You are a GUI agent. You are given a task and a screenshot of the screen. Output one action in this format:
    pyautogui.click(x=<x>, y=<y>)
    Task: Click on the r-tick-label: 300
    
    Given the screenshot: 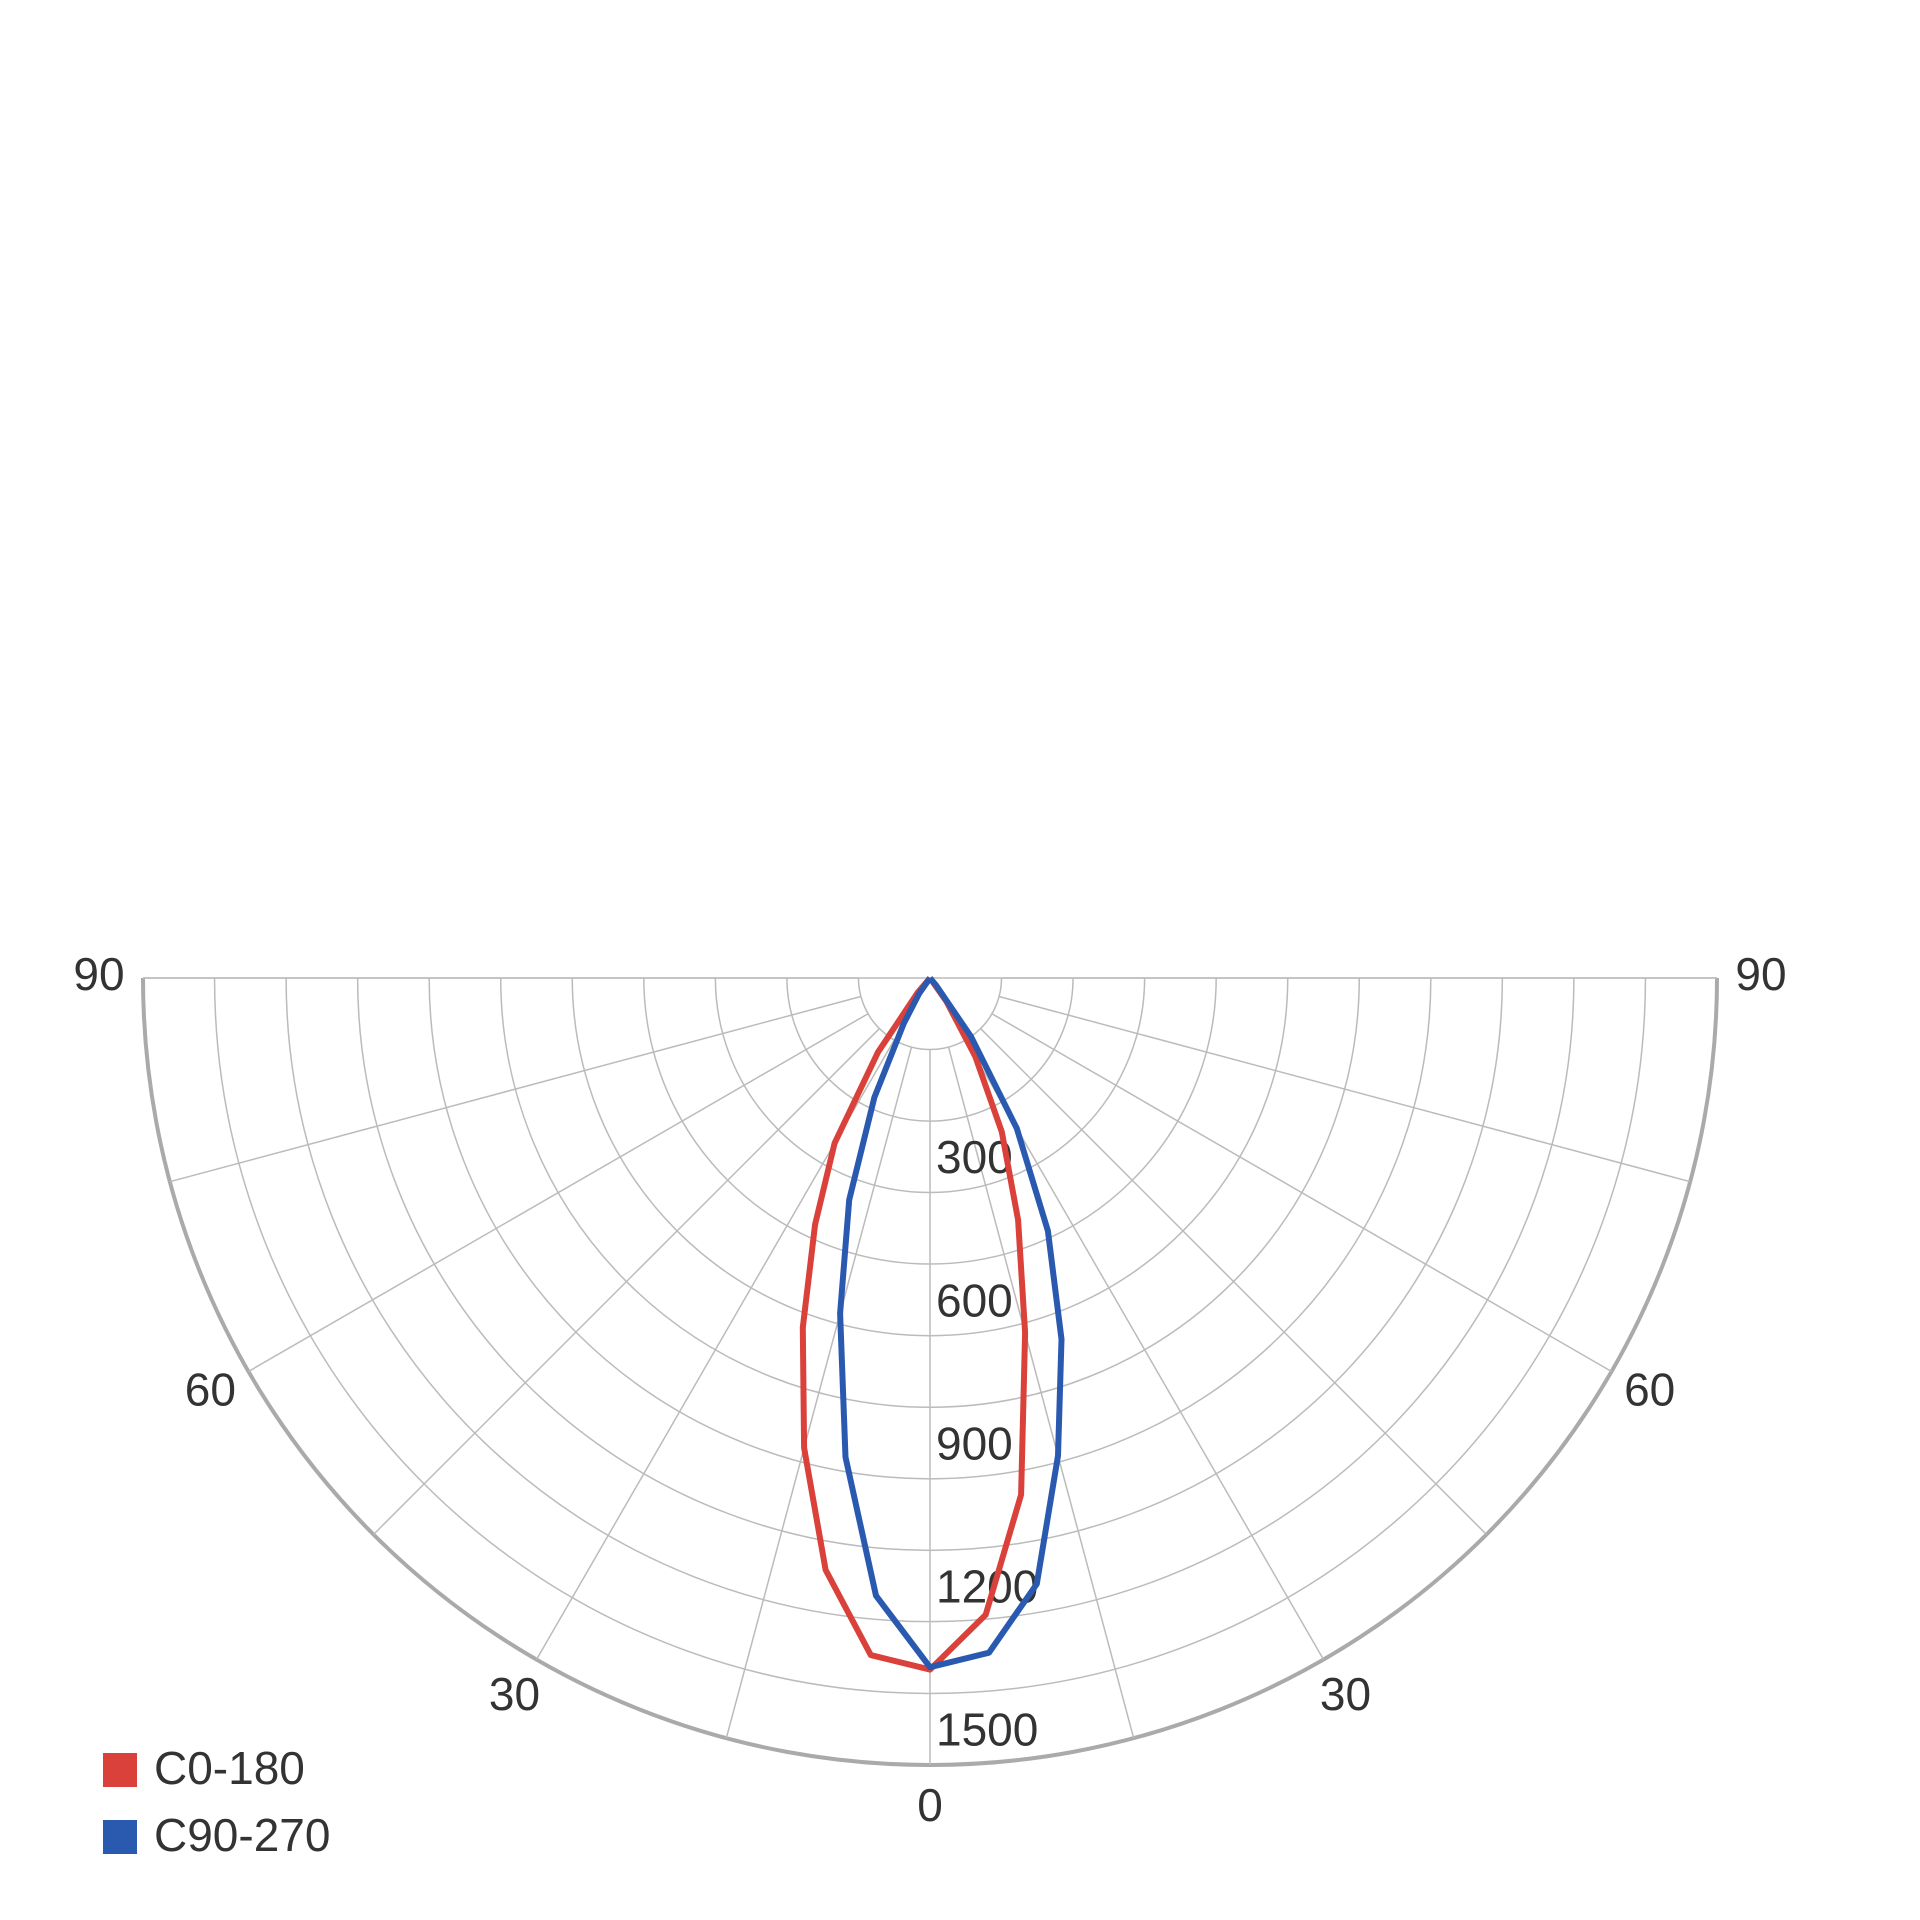 What is the action you would take?
    pyautogui.click(x=974, y=1157)
    